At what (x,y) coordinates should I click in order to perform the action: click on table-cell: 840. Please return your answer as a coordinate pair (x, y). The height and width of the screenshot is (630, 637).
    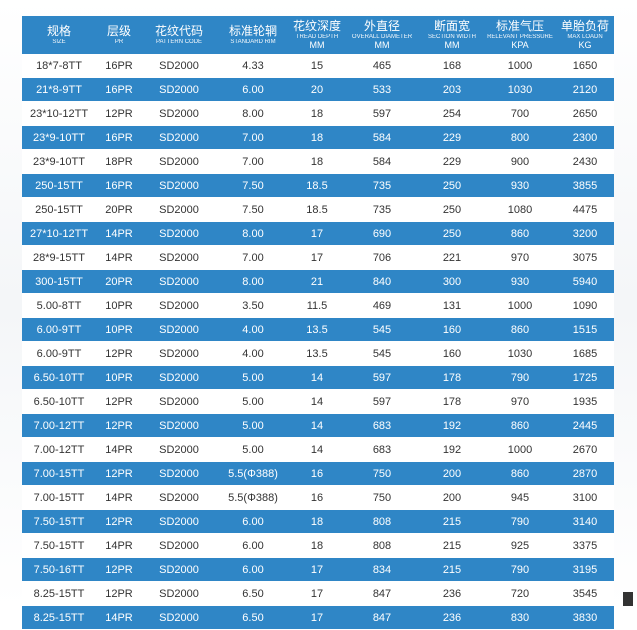
    Looking at the image, I should click on (382, 282).